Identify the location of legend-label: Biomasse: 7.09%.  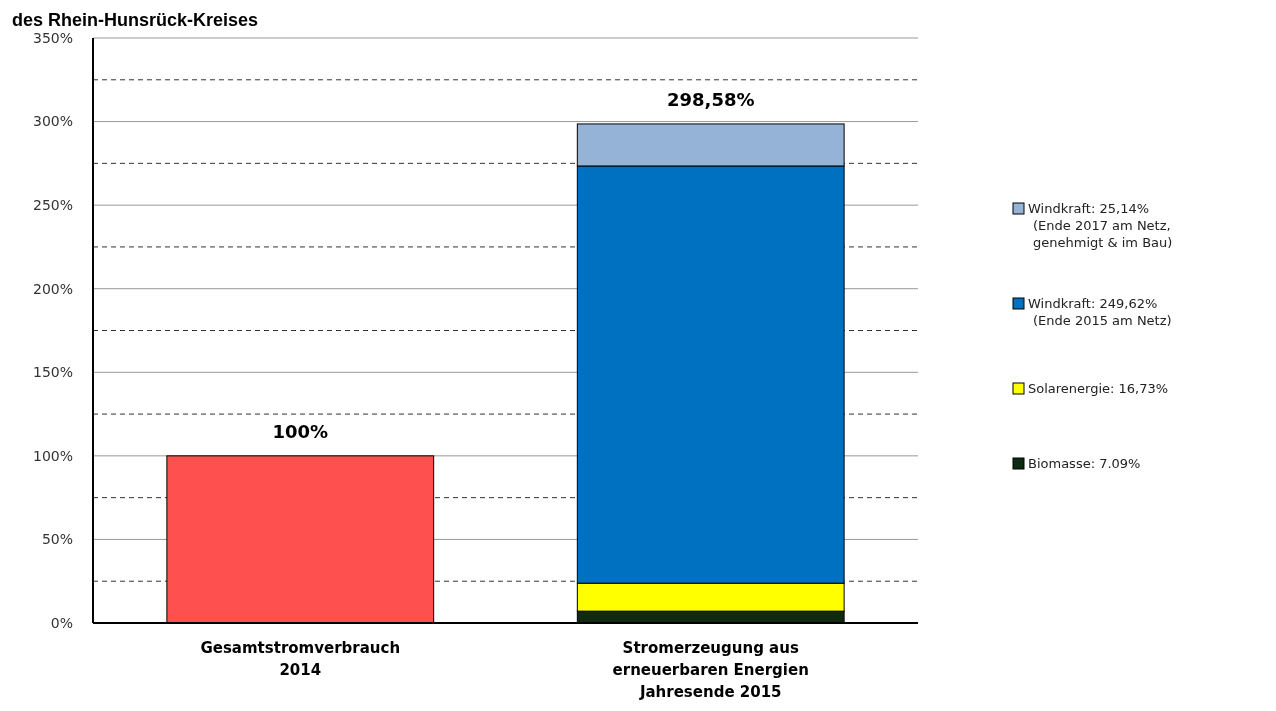
(1084, 463).